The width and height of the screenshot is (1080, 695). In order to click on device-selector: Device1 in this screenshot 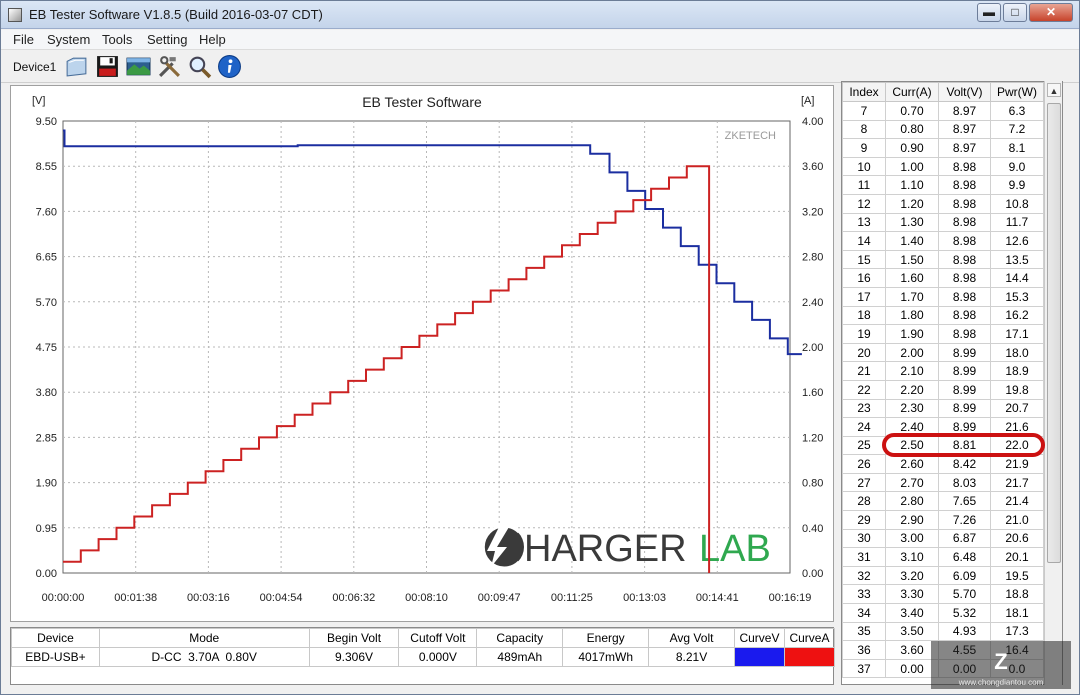, I will do `click(35, 67)`.